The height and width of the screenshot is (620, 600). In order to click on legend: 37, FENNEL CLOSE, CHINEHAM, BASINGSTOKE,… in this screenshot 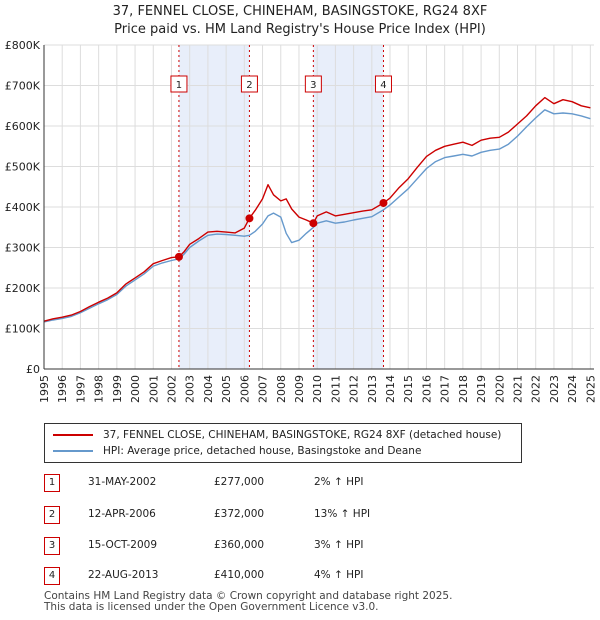, I will do `click(283, 443)`.